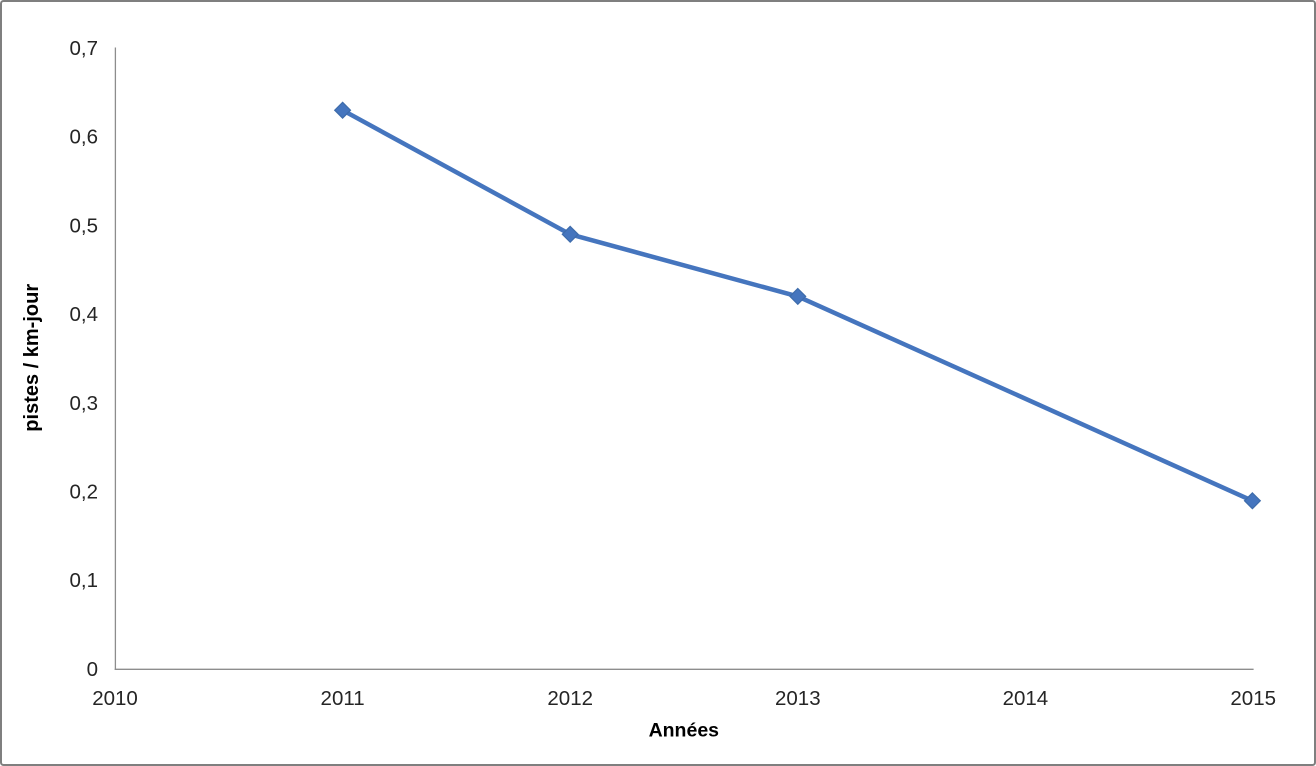  Describe the element at coordinates (84, 137) in the screenshot. I see `svg-text: 0,6` at that location.